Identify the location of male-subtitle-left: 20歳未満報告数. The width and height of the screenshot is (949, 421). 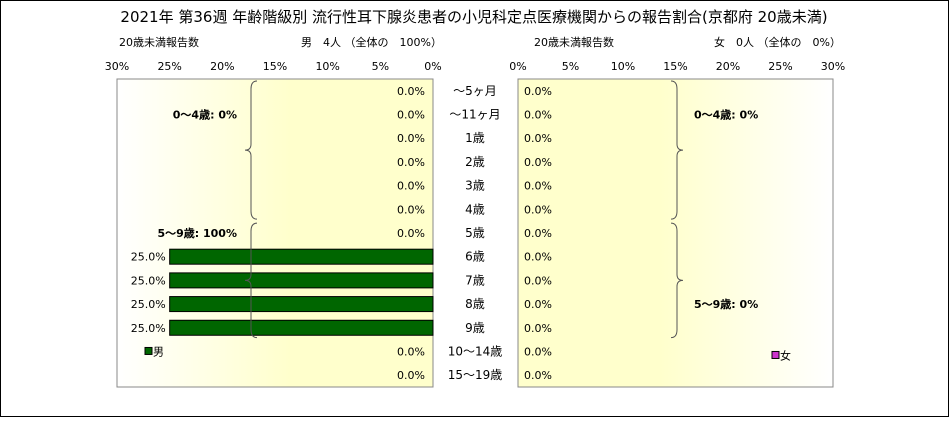
(159, 42).